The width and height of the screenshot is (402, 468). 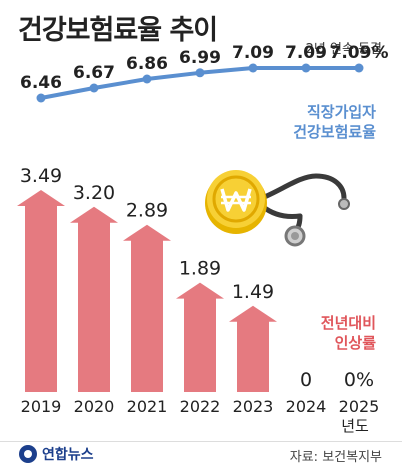 What do you see at coordinates (304, 210) in the screenshot?
I see `stethoscope-icon` at bounding box center [304, 210].